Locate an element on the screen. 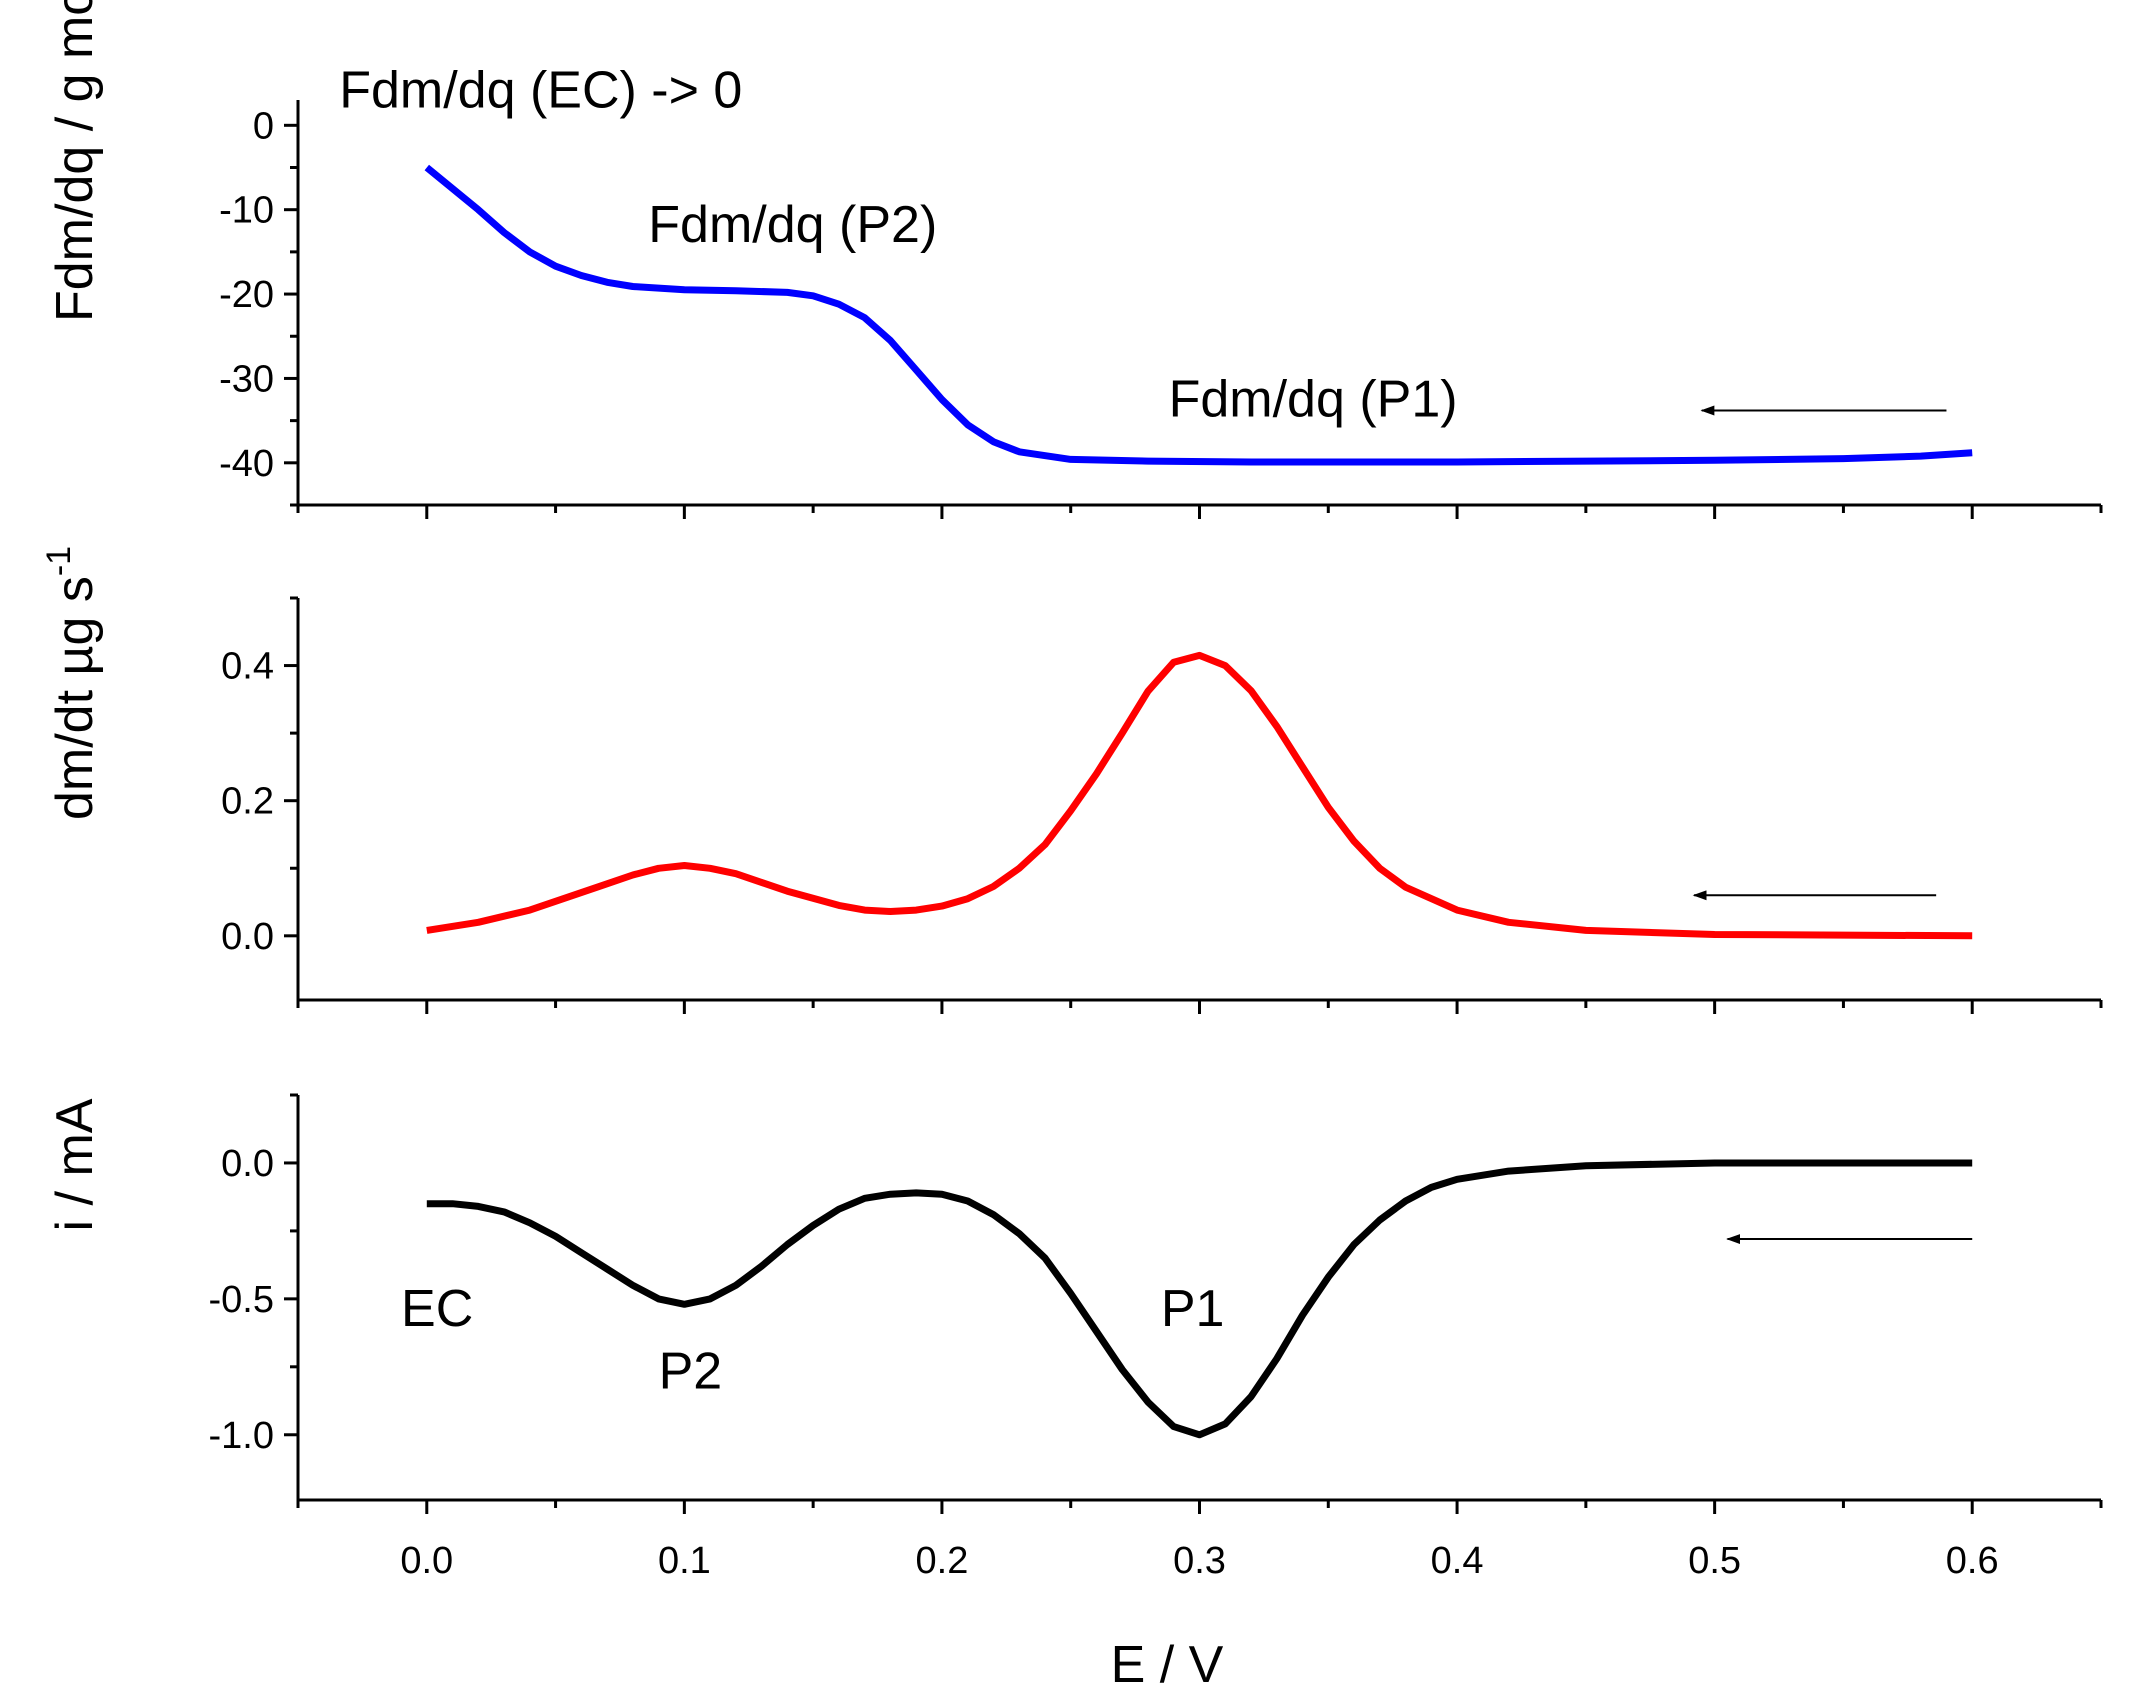 The width and height of the screenshot is (2129, 1696). y-tick-label: 0.4 is located at coordinates (247, 667).